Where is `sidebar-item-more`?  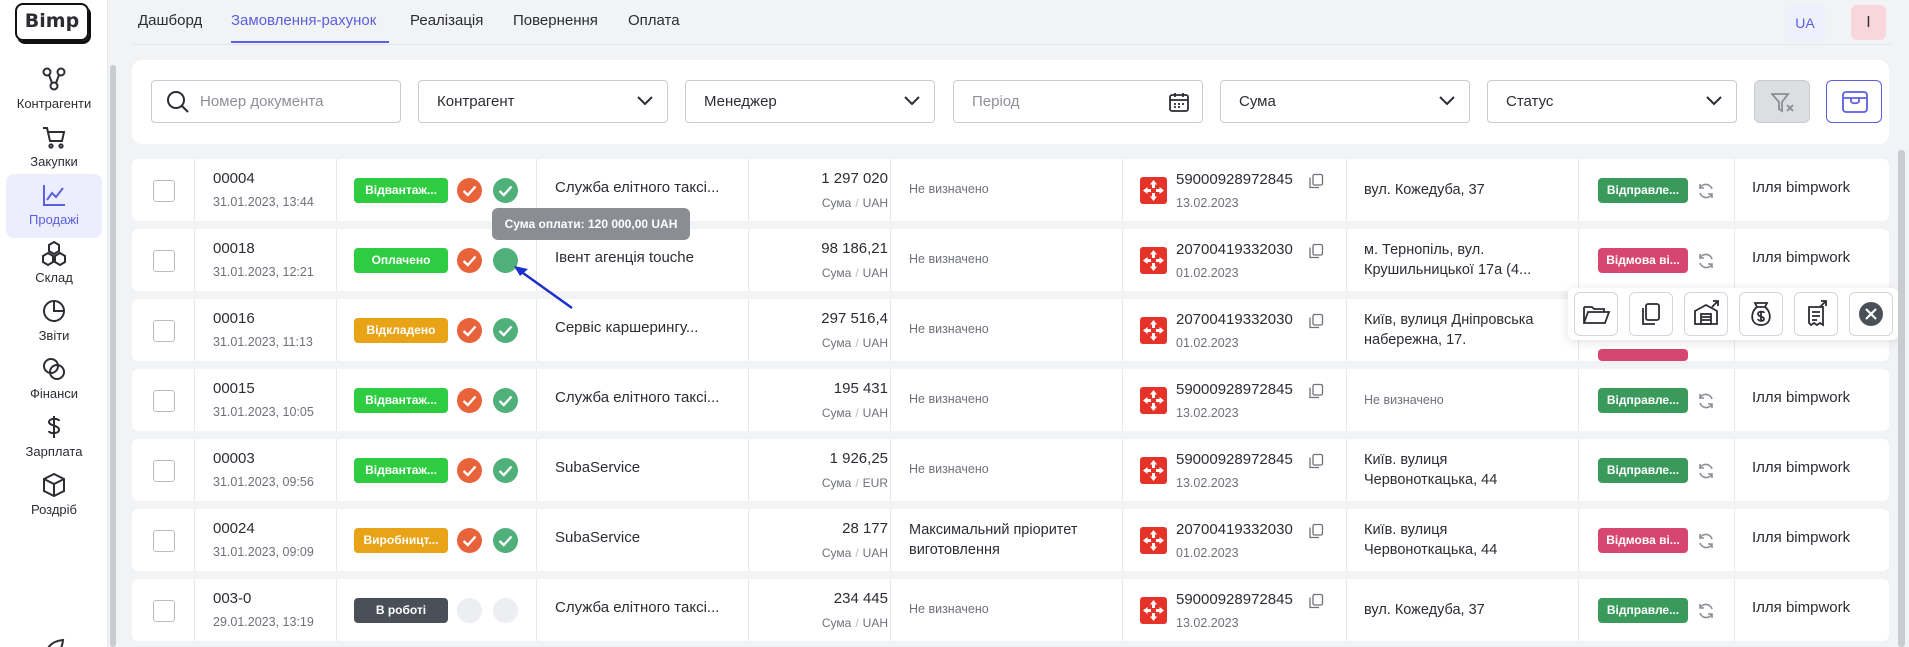
sidebar-item-more is located at coordinates (54, 637).